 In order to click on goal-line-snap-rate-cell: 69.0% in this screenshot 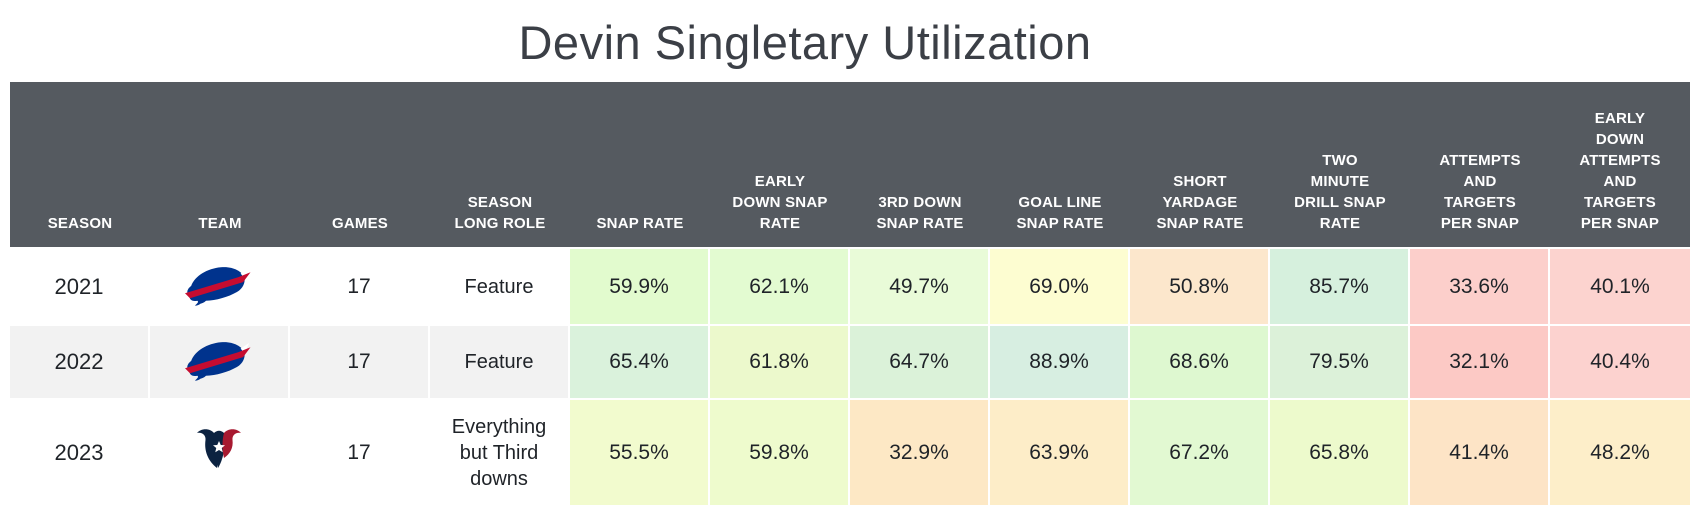, I will do `click(1060, 287)`.